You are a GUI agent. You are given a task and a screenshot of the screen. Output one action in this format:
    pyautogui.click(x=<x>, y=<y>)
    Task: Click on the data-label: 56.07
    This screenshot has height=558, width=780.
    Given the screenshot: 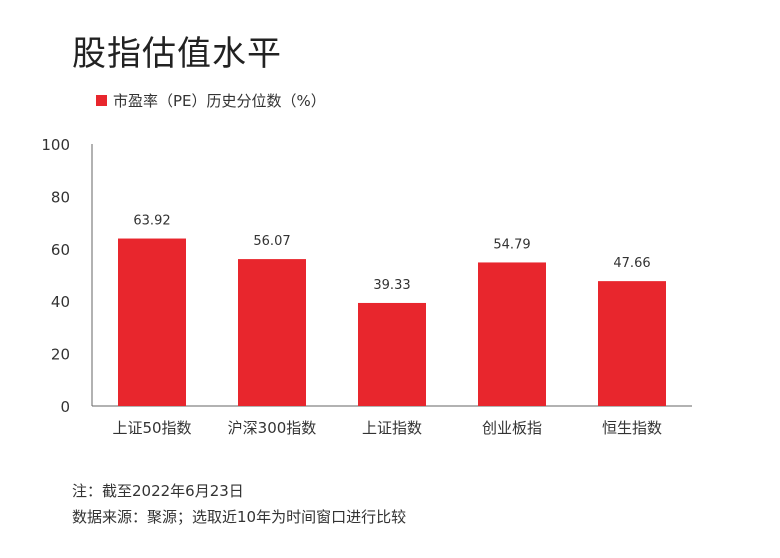 What is the action you would take?
    pyautogui.click(x=271, y=241)
    